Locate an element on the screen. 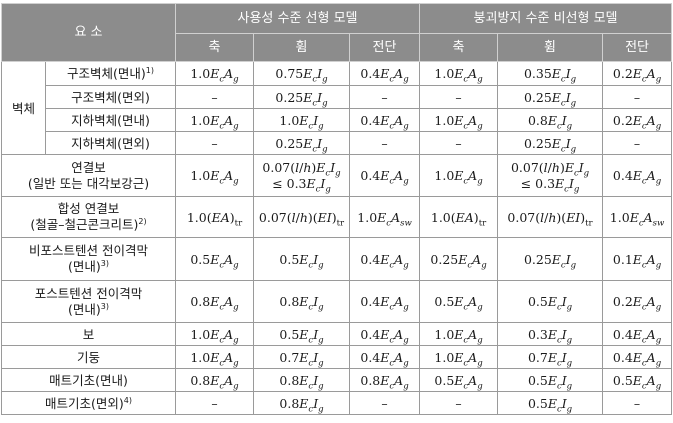 The image size is (673, 423). table-row: 지하벽체(면외) – 0.25EcIg – – 0.25EcIg – is located at coordinates (337, 143).